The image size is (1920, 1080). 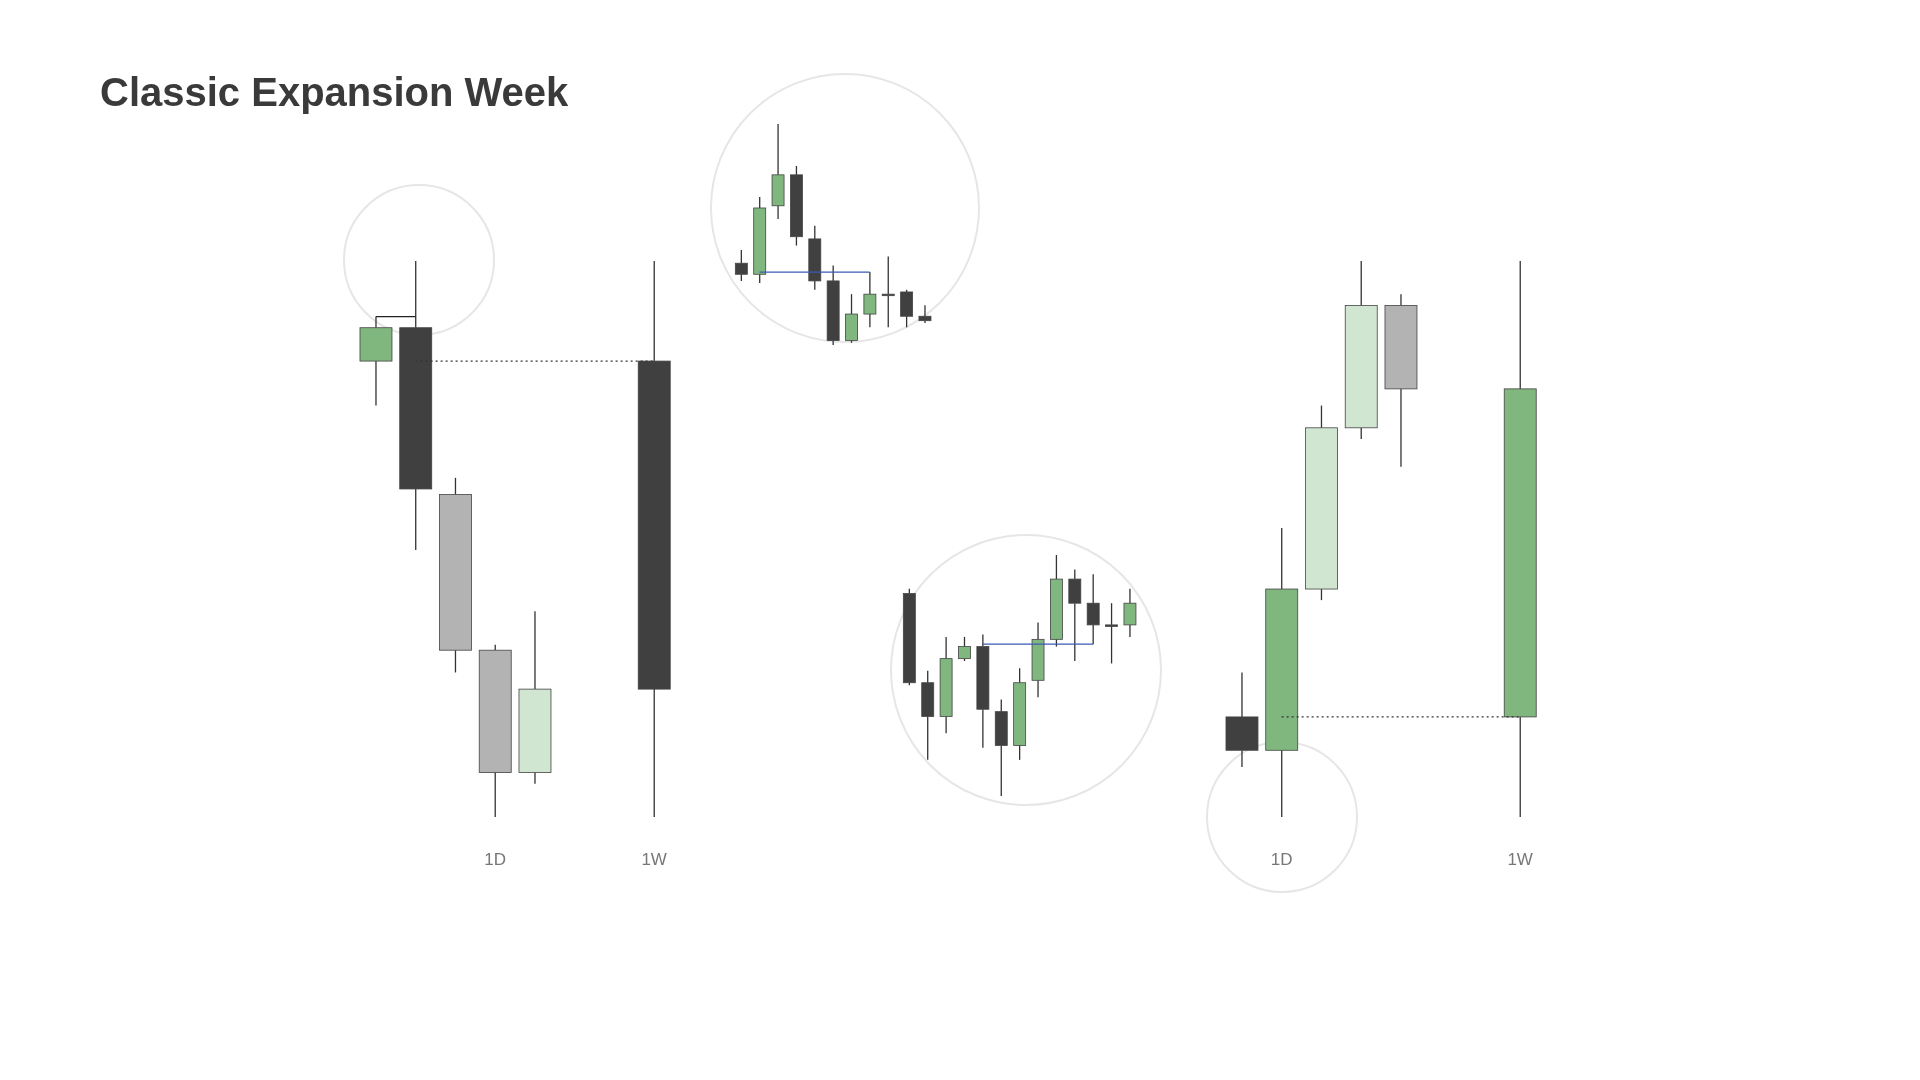 What do you see at coordinates (334, 92) in the screenshot?
I see `chart-title: Classic Expansion Week` at bounding box center [334, 92].